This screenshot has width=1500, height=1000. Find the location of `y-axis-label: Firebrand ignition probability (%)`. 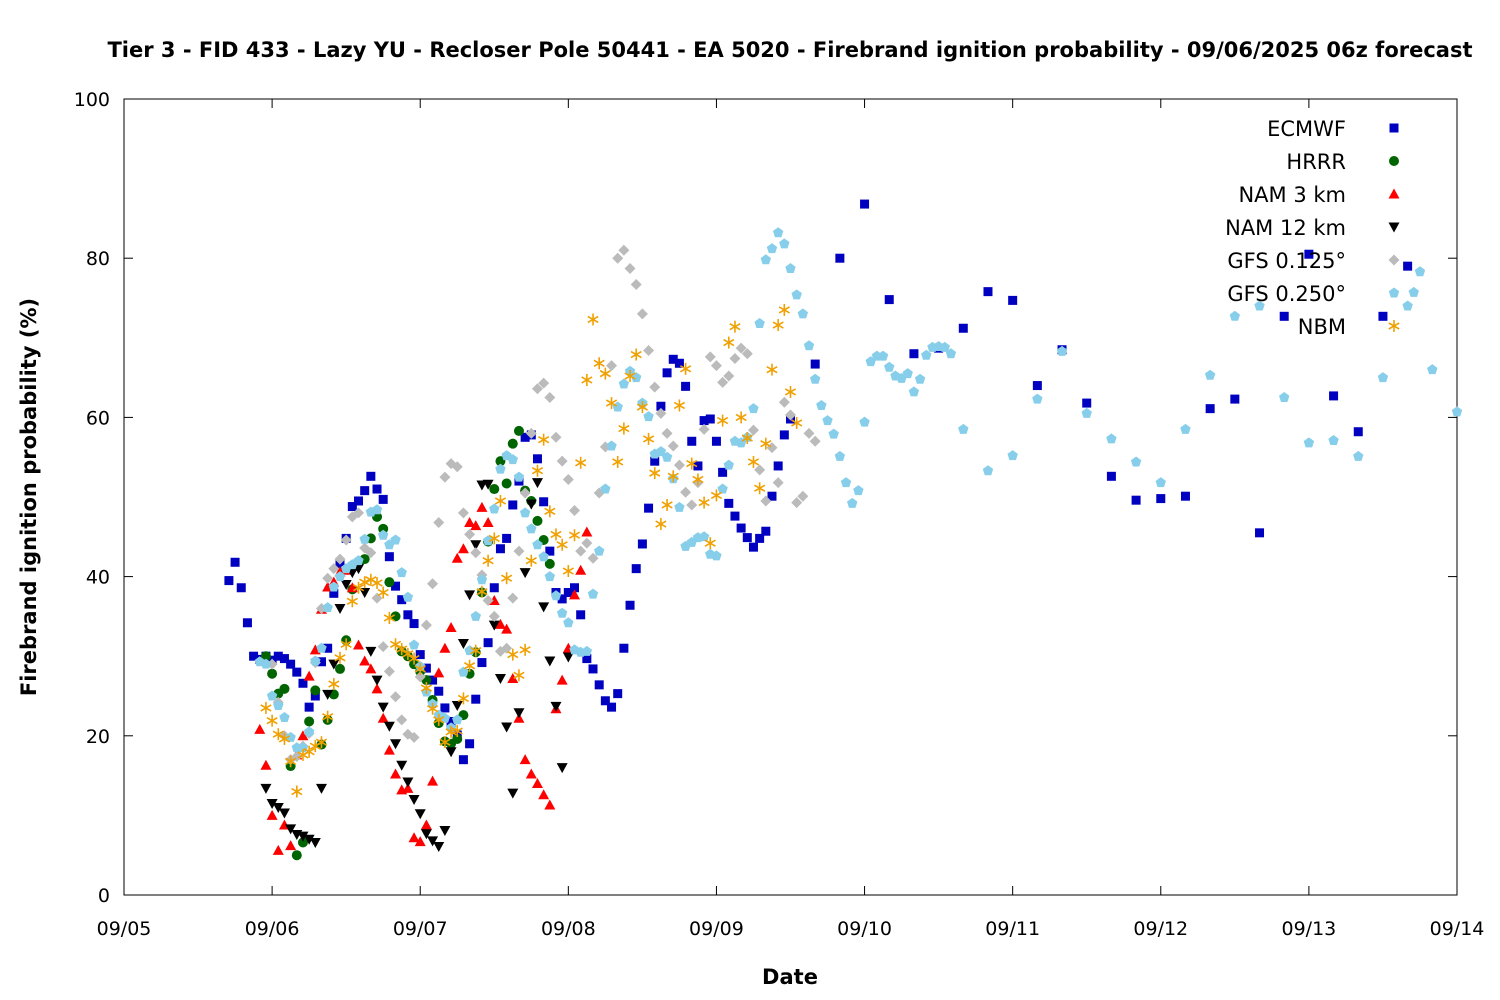

y-axis-label: Firebrand ignition probability (%) is located at coordinates (29, 497).